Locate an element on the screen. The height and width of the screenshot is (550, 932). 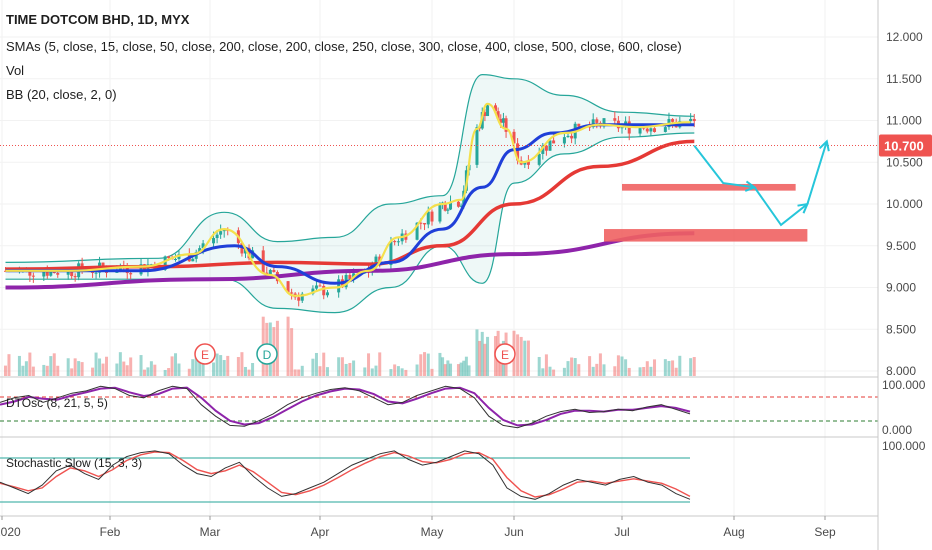
stochastic-d-line is located at coordinates (345, 474).